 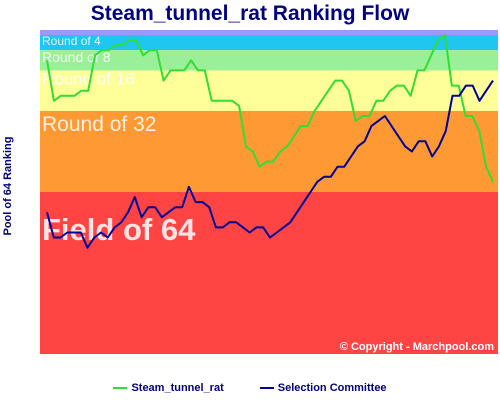 I want to click on copyright-text: © Copyright - Marchpool.com, so click(x=417, y=347).